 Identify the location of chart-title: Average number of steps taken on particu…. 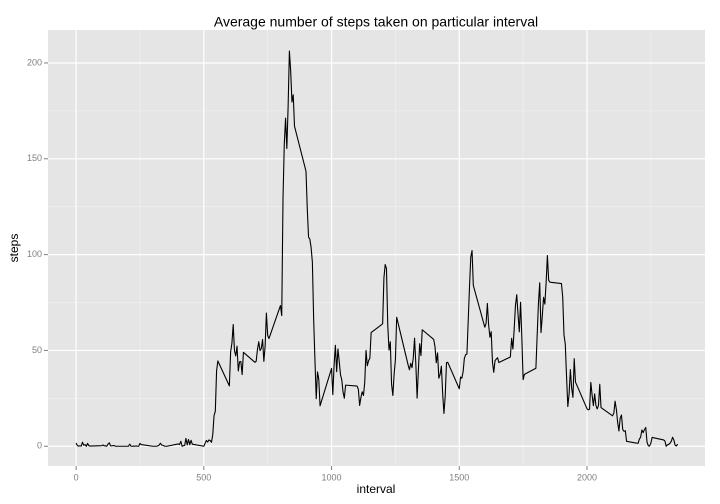
(376, 22).